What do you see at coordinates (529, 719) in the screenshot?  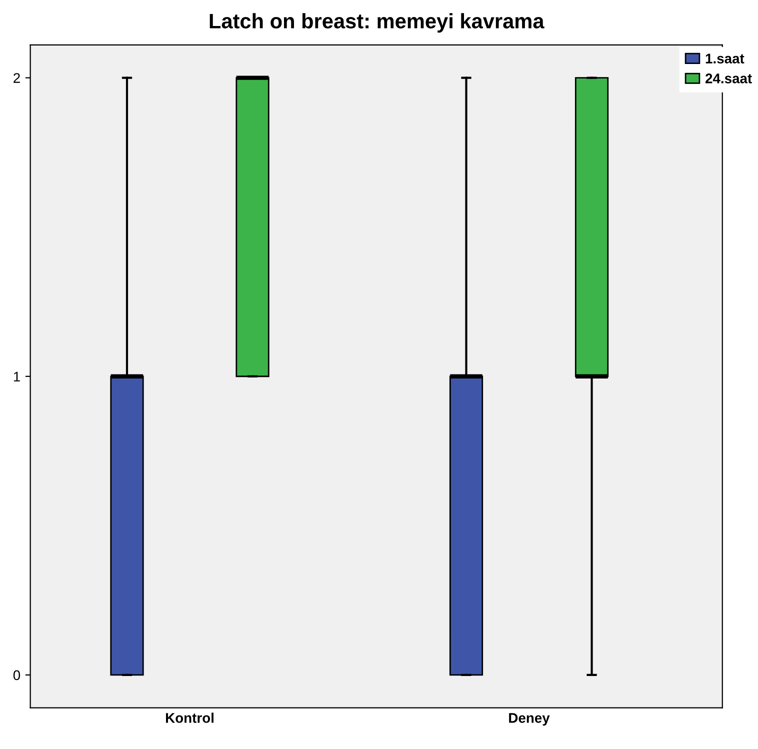 I see `x-tick-label: Deney` at bounding box center [529, 719].